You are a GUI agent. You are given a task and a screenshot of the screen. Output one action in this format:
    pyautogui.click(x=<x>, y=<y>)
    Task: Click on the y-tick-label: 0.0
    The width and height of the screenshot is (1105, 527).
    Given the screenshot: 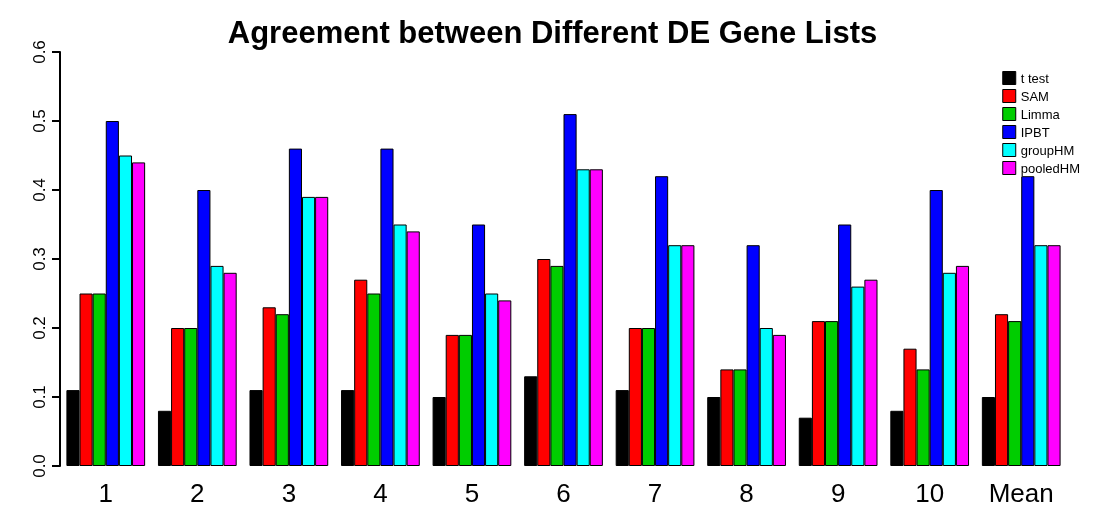 What is the action you would take?
    pyautogui.click(x=39, y=466)
    